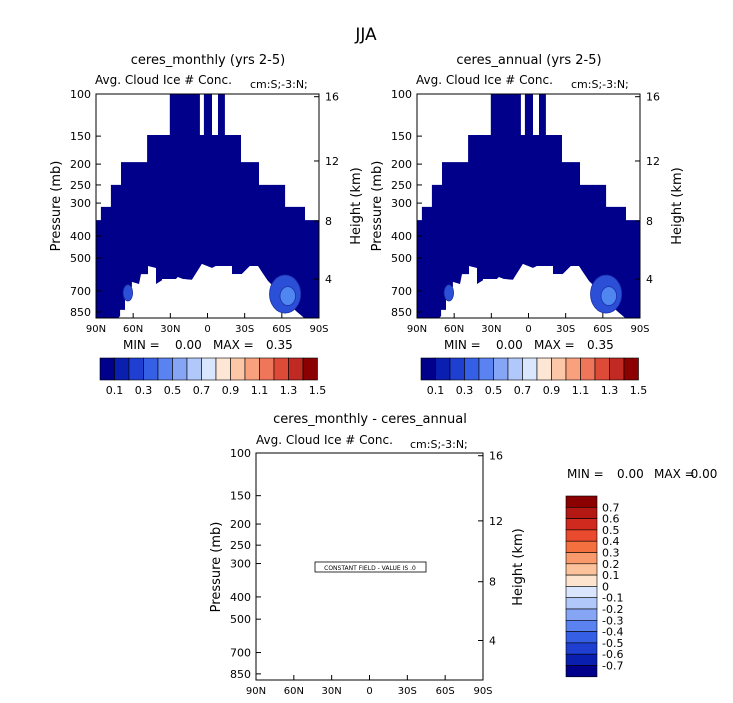 This screenshot has width=733, height=703. I want to click on panel-1-max-value: 0.35, so click(279, 345).